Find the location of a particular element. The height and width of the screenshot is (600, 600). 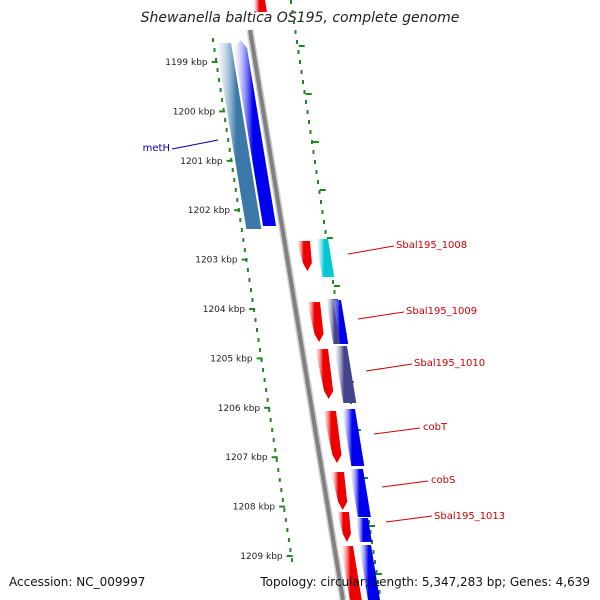

gene-1013-red-bar is located at coordinates (344, 527).